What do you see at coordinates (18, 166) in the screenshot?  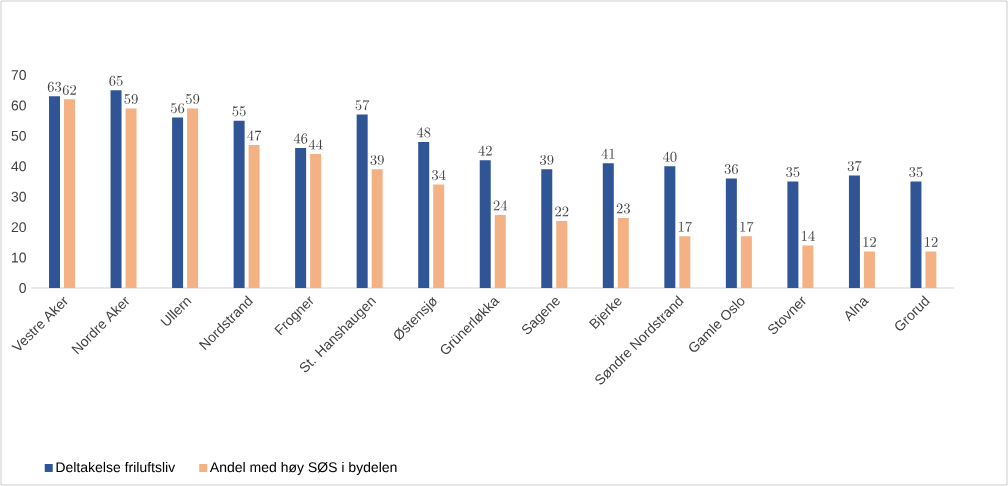 I see `y-tick-label: 40` at bounding box center [18, 166].